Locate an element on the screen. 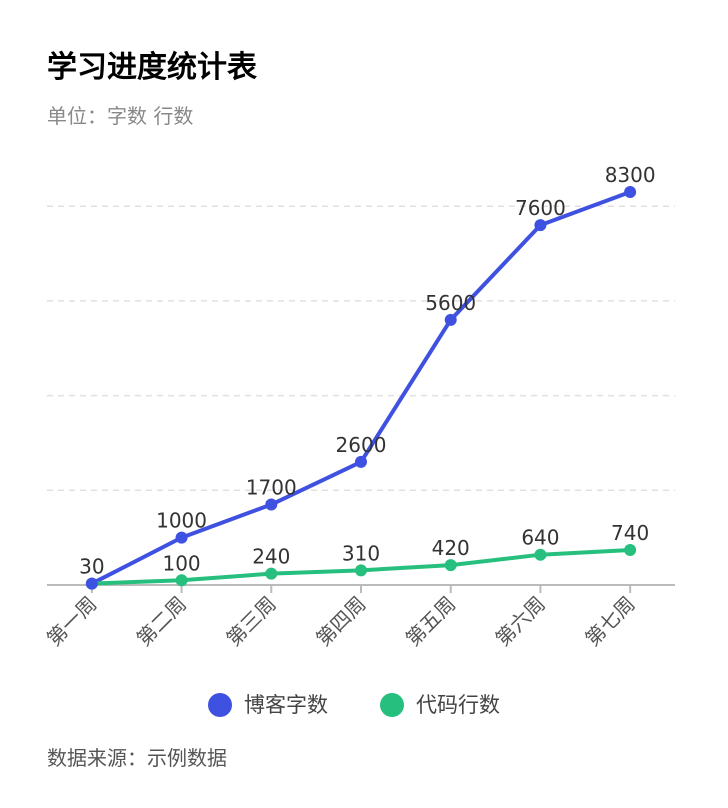  data-label: 1700 is located at coordinates (271, 488).